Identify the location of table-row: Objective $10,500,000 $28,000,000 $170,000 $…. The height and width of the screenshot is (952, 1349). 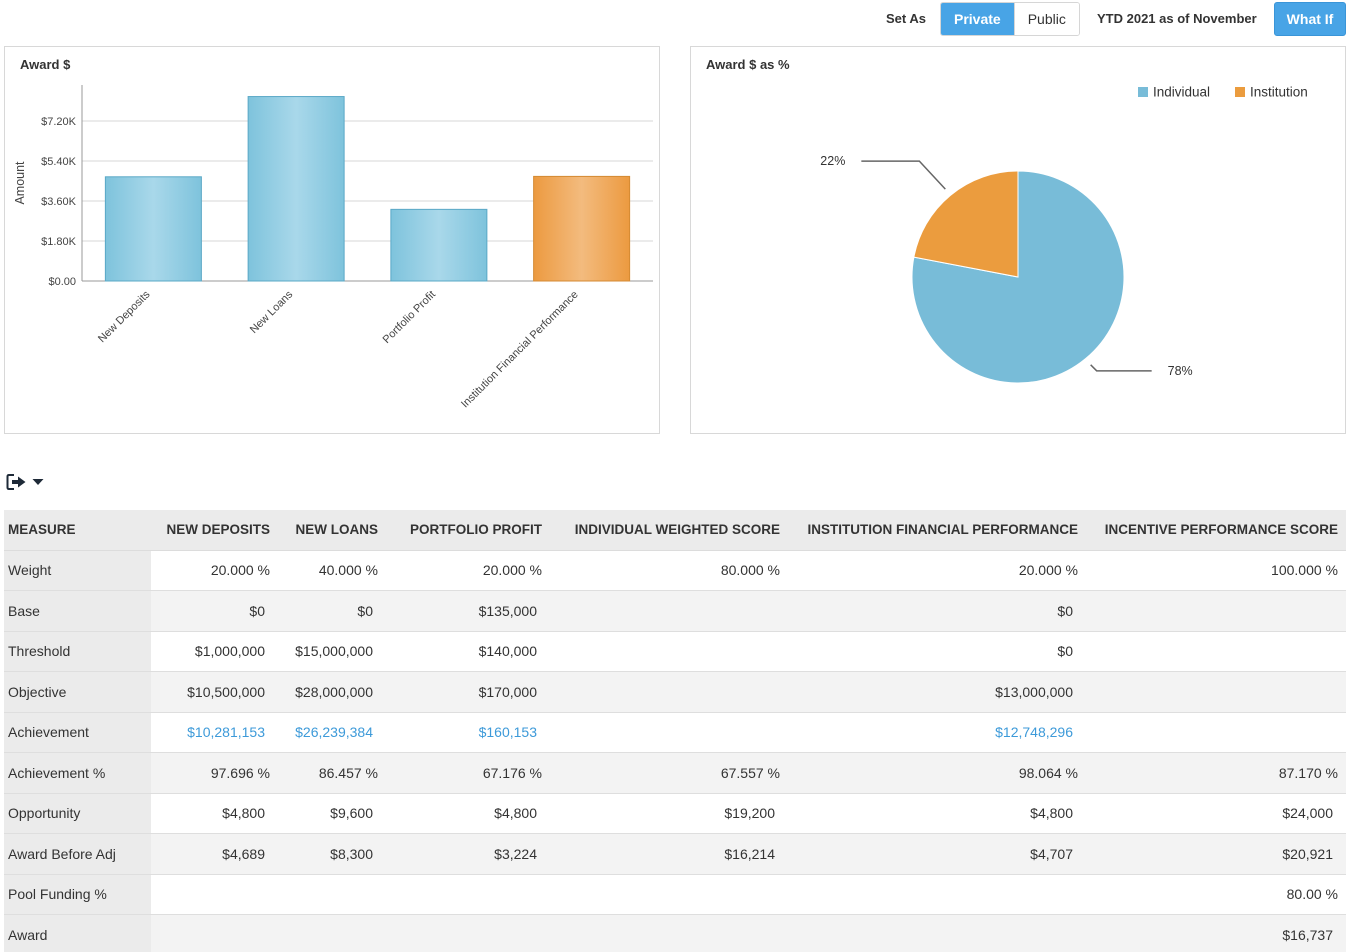
(675, 691).